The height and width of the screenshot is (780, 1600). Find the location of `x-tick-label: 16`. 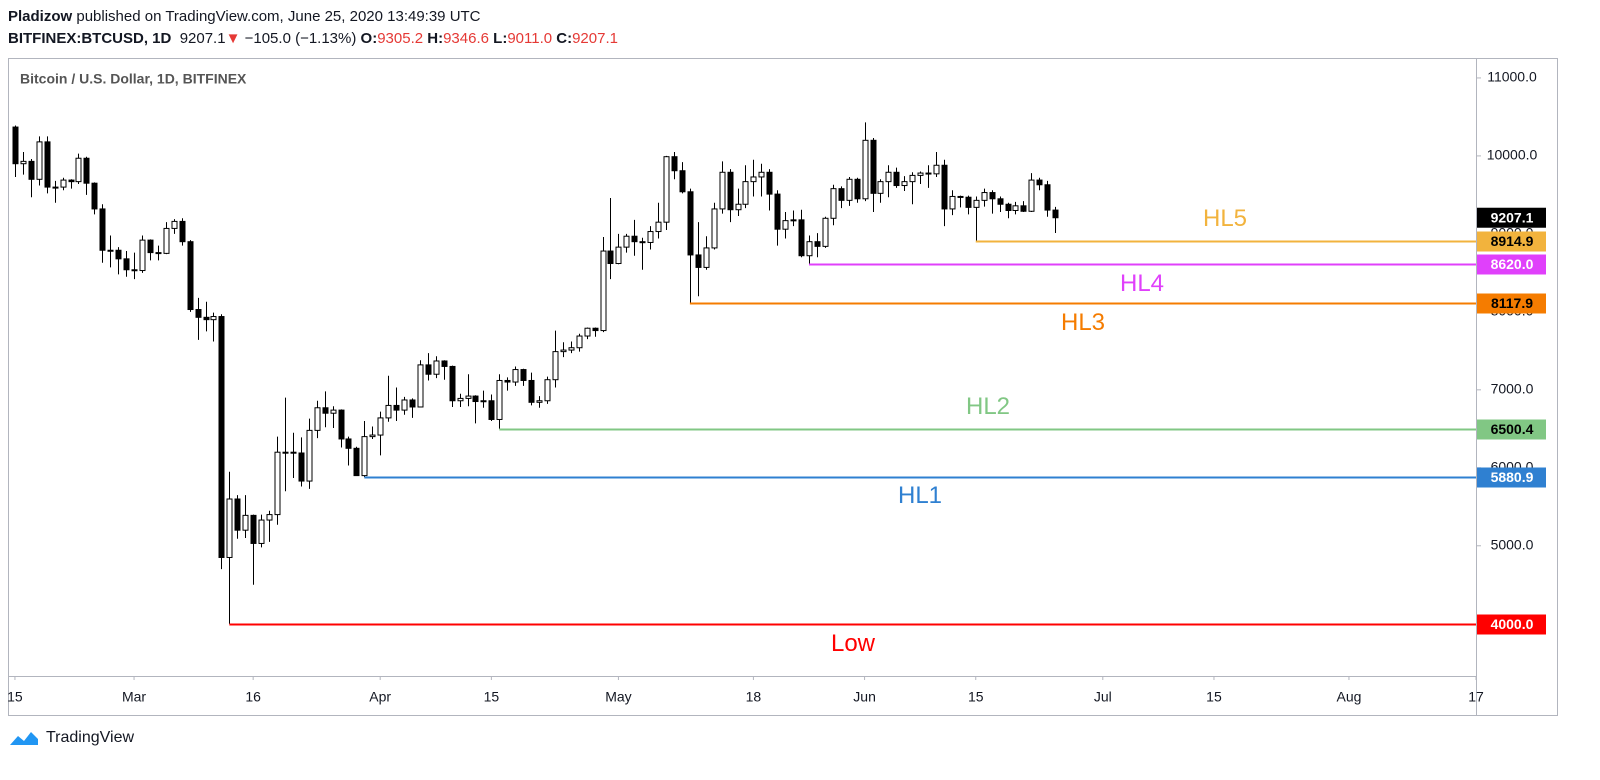

x-tick-label: 16 is located at coordinates (253, 697).